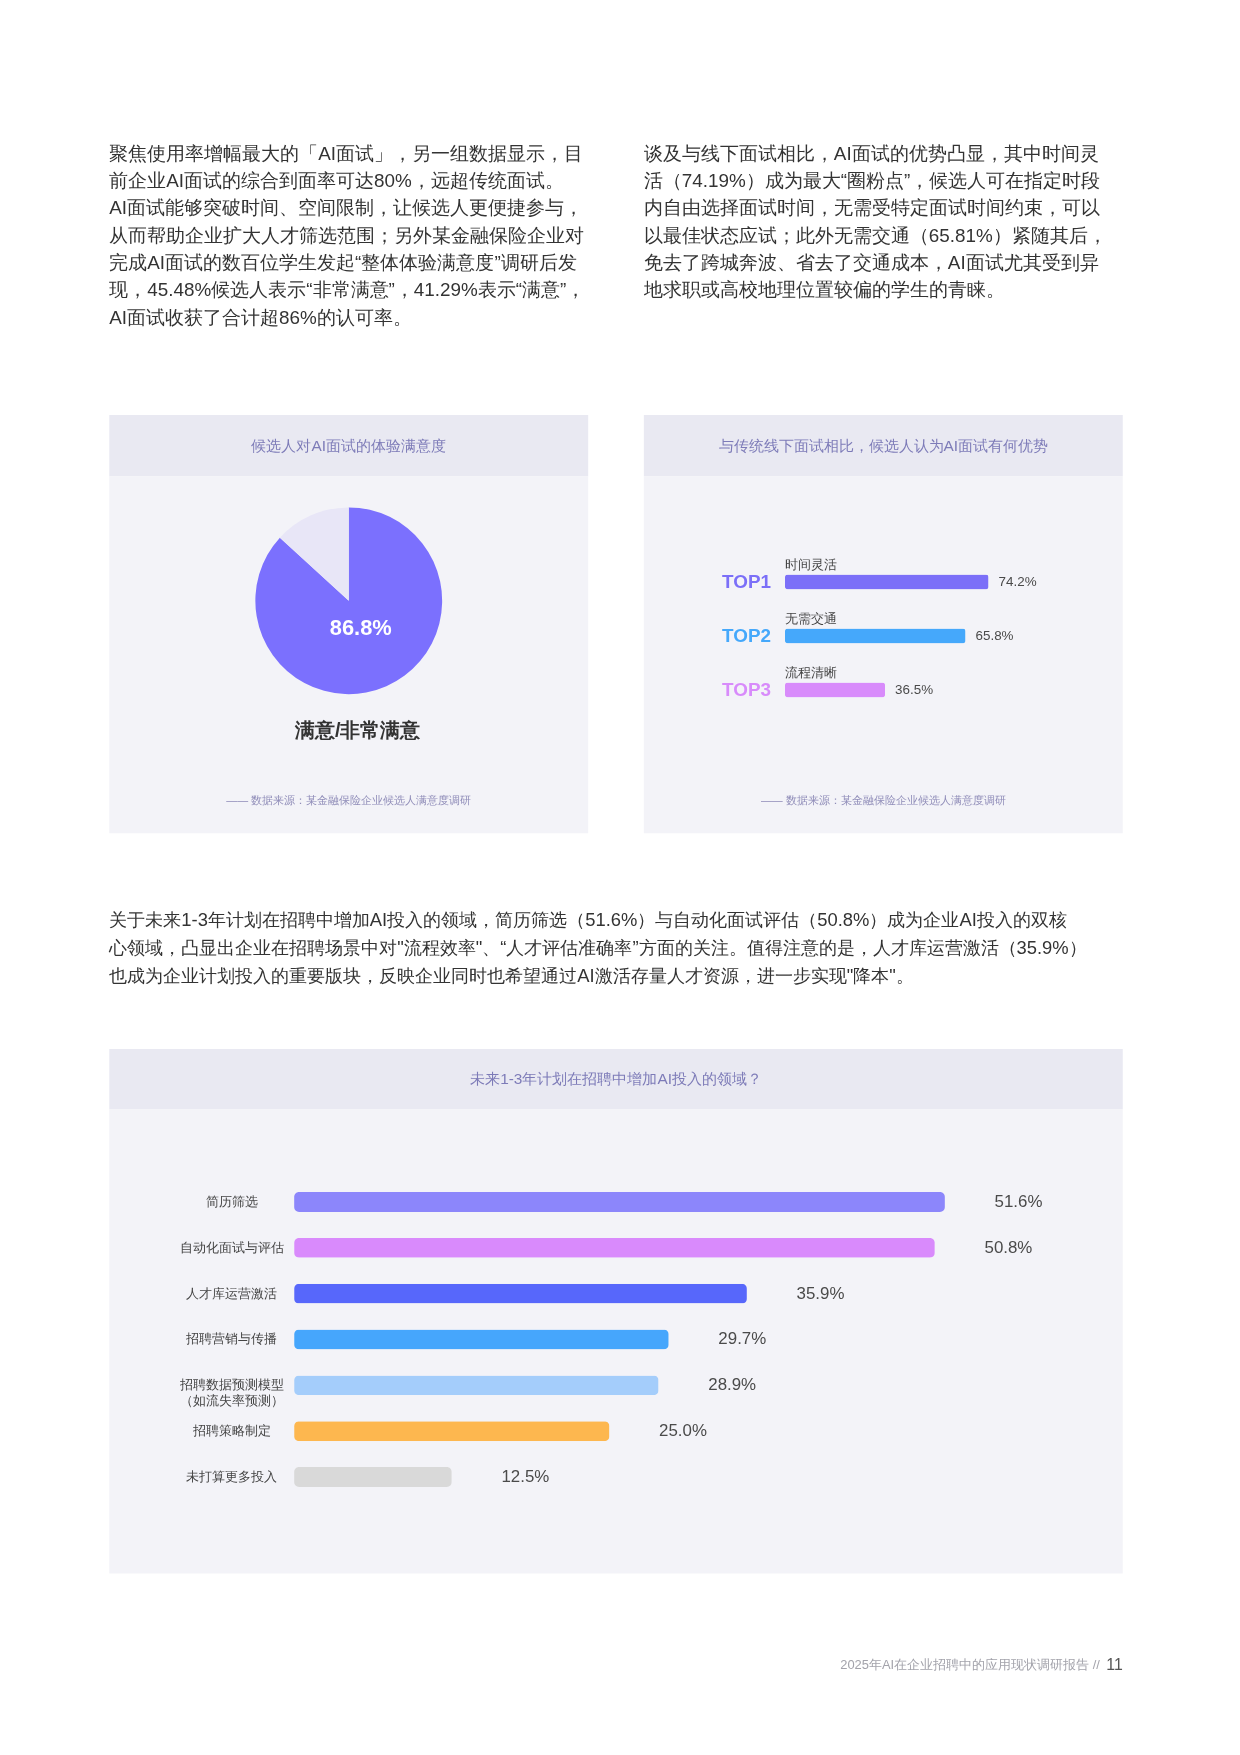  Describe the element at coordinates (231, 1201) in the screenshot. I see `y-tick-label: 简历筛选` at that location.